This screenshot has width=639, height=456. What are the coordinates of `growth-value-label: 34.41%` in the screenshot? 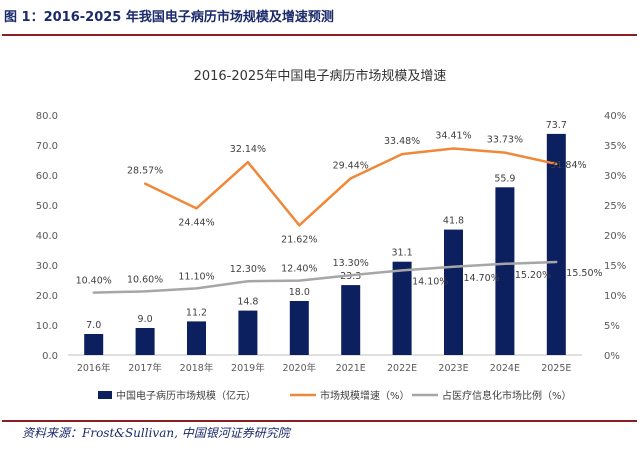 It's located at (453, 136).